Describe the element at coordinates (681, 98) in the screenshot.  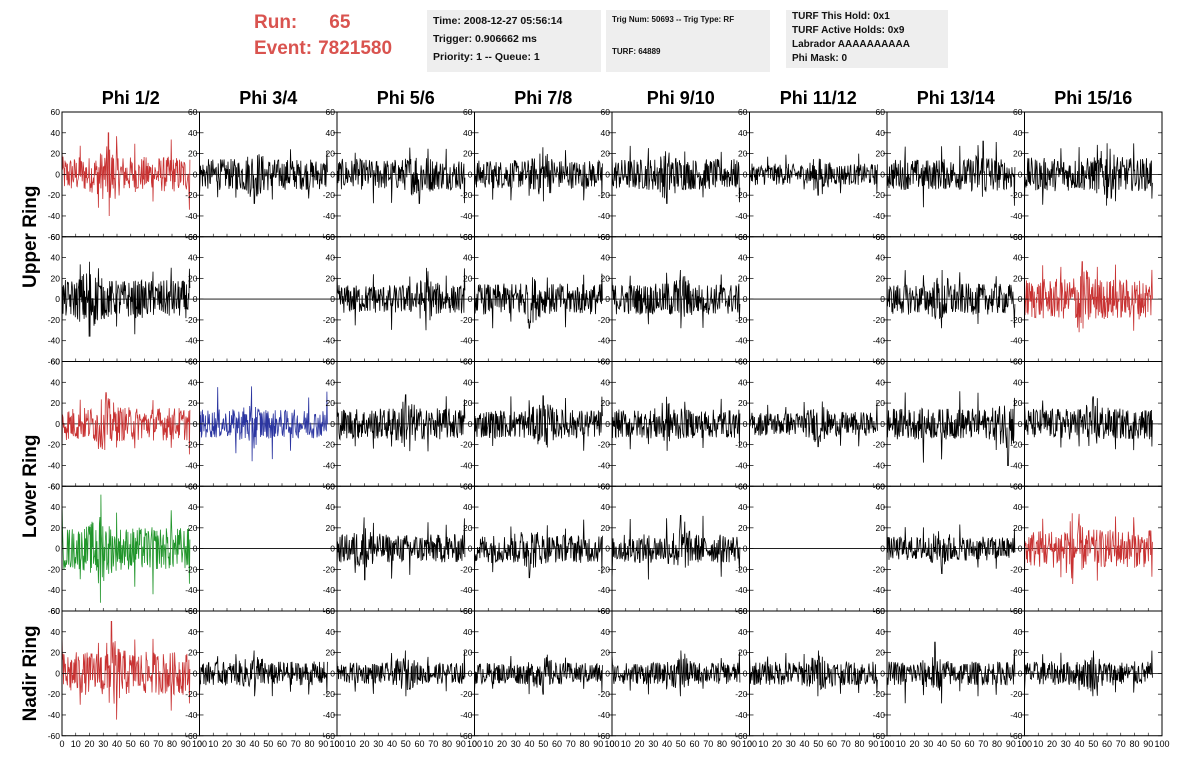
I see `column-header: Phi 9/10` at that location.